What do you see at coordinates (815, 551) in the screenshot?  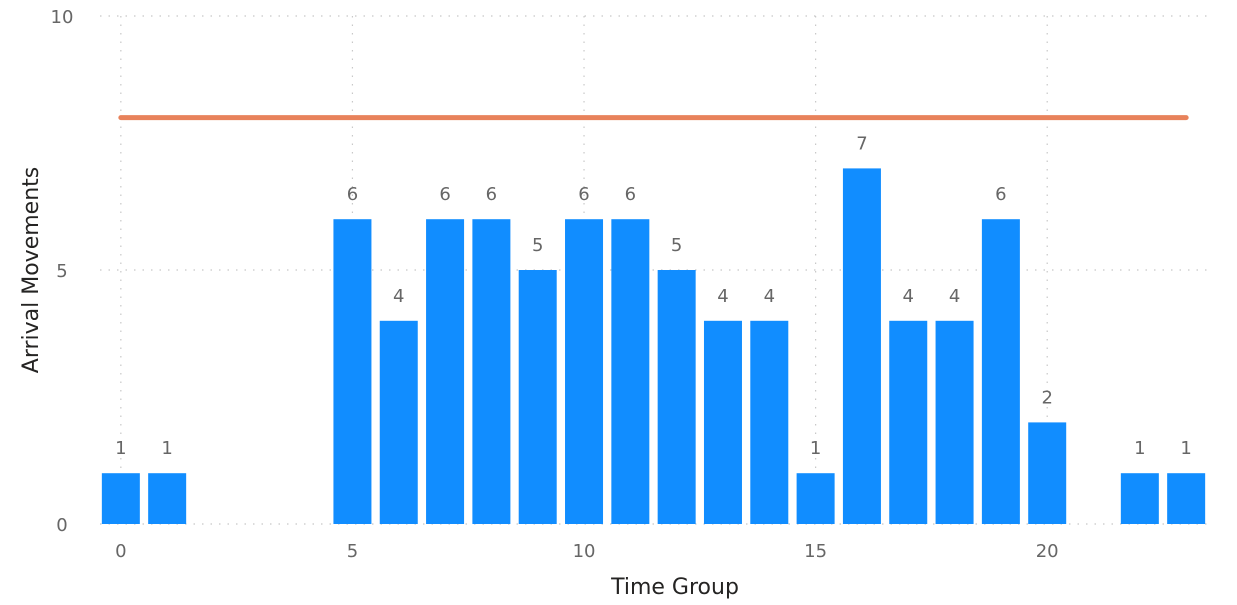 I see `x-tick-label: 15` at bounding box center [815, 551].